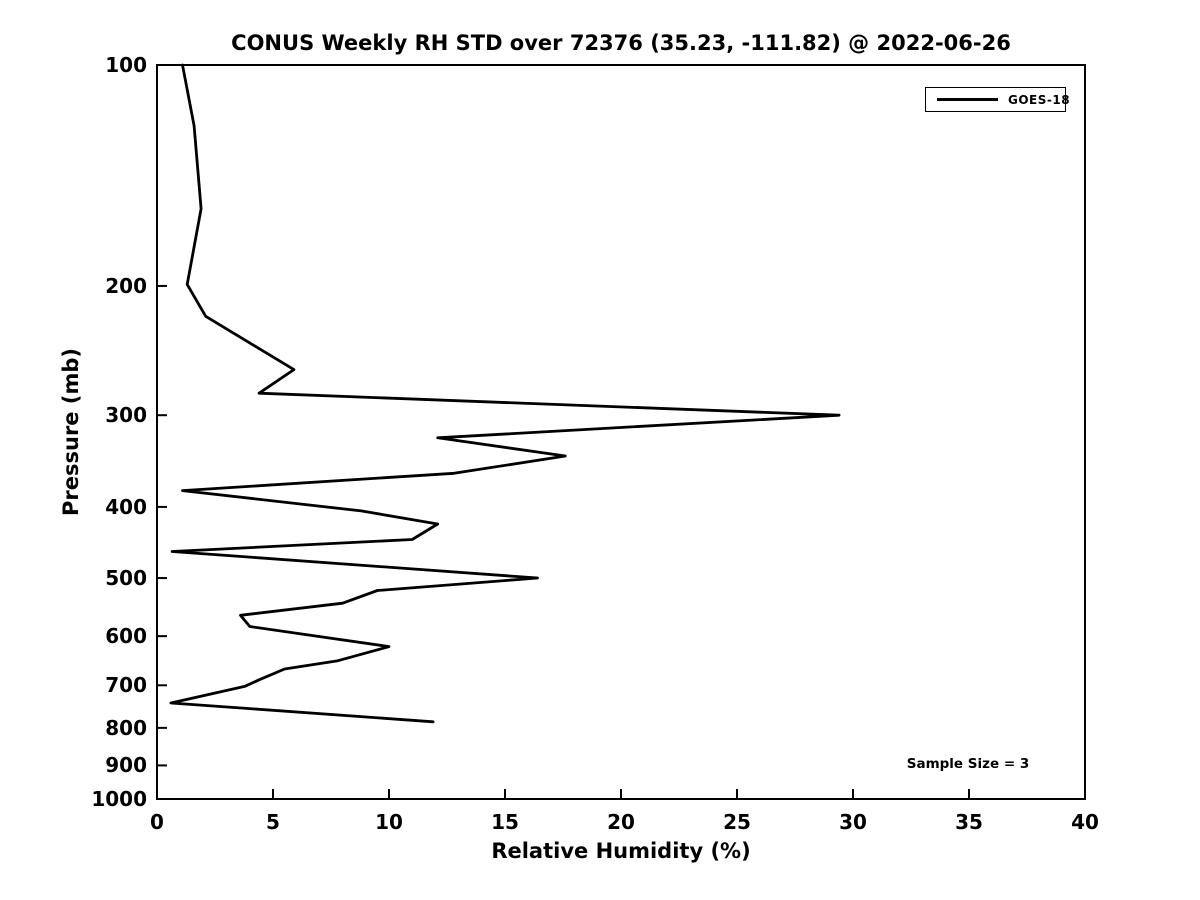 The image size is (1200, 900). What do you see at coordinates (621, 822) in the screenshot?
I see `x-tick-label: 20` at bounding box center [621, 822].